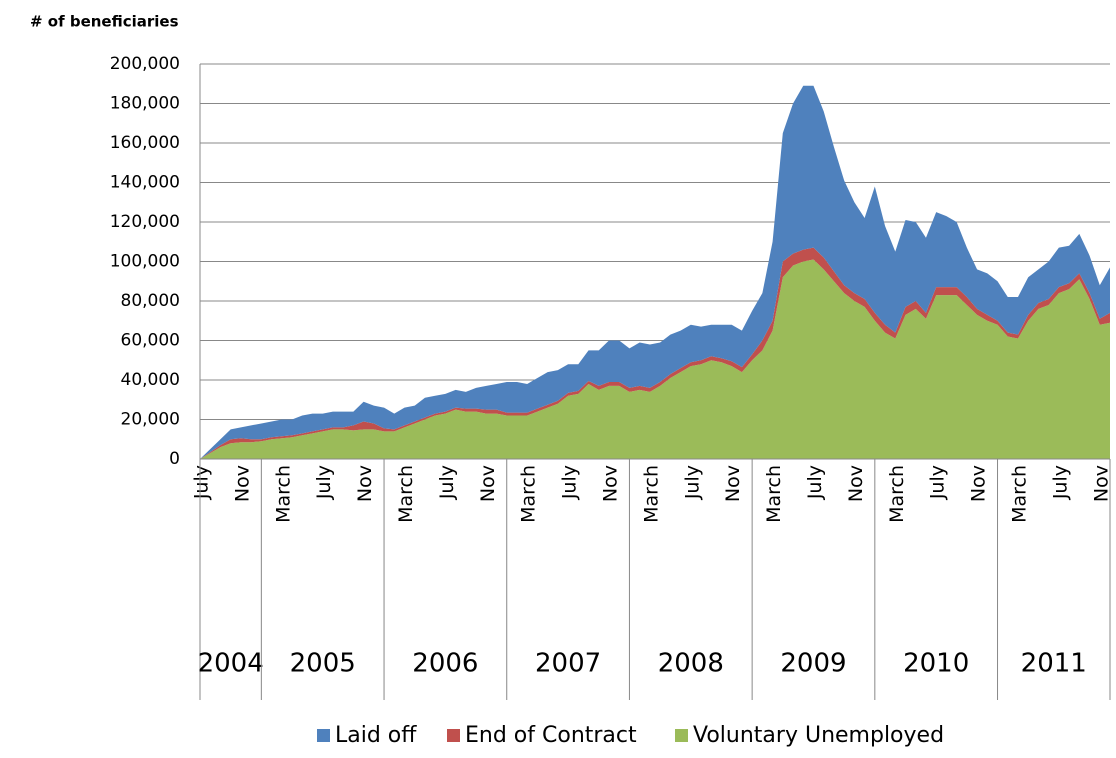 The height and width of the screenshot is (758, 1116). I want to click on group-label: 2010, so click(936, 664).